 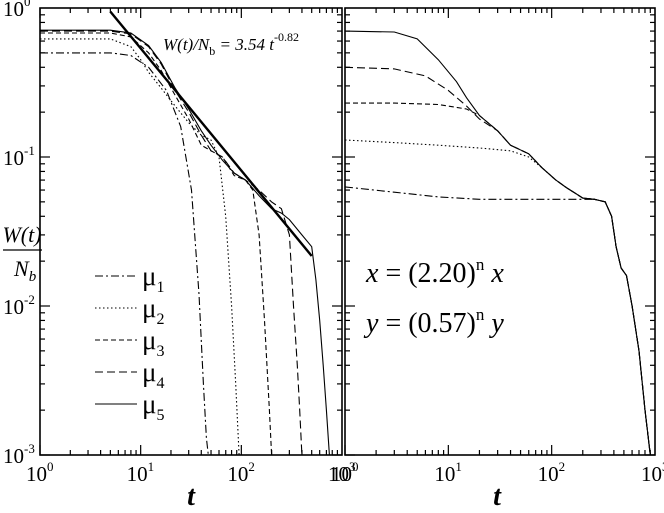 I want to click on y-tick-label: 10⁻¹, so click(x=19, y=156).